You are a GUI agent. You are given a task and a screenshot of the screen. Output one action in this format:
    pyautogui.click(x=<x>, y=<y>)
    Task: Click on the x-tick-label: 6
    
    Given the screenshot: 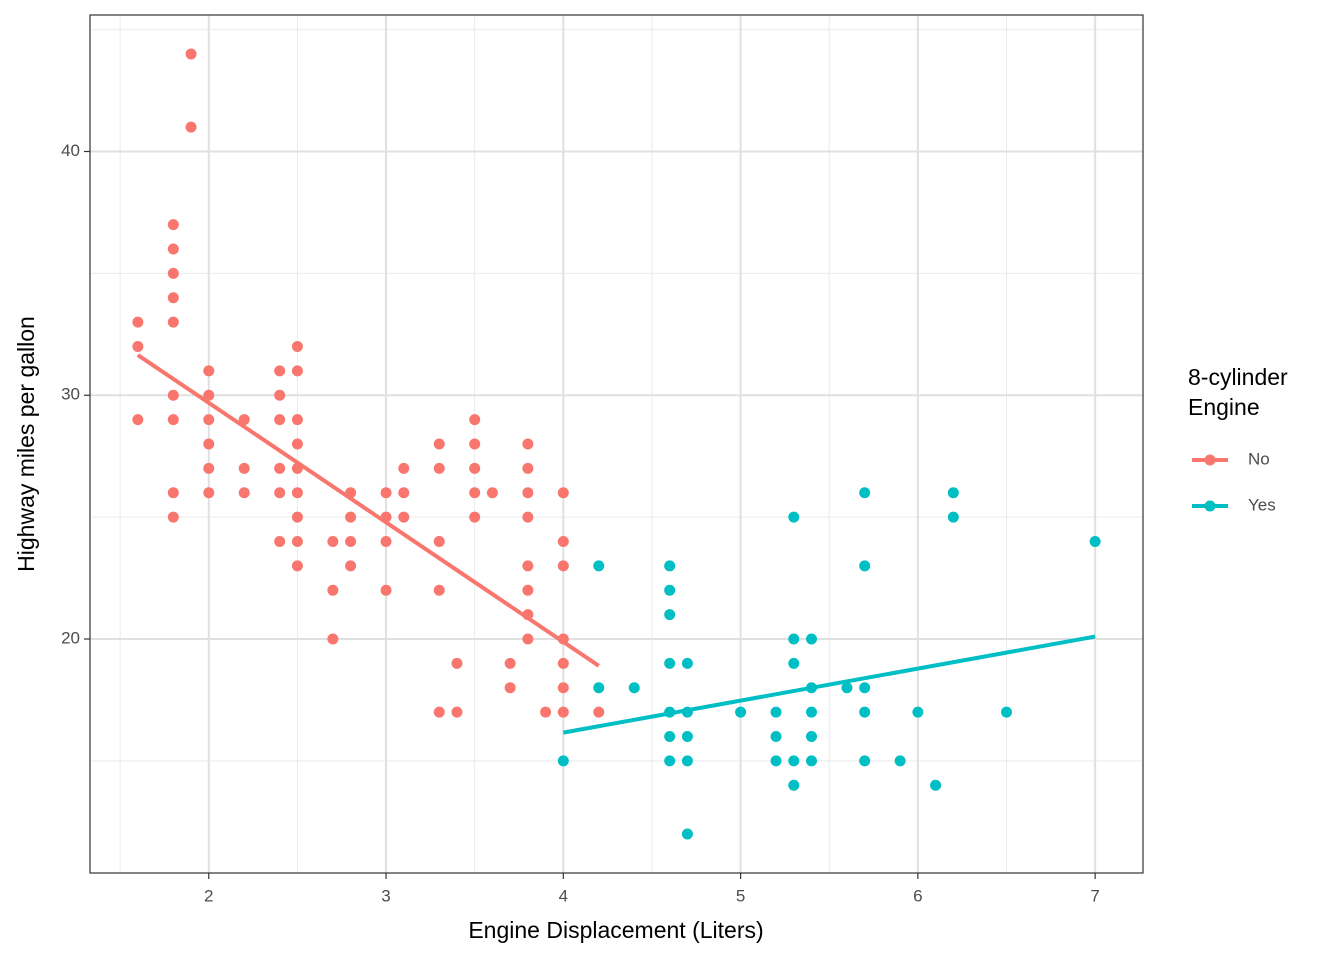 What is the action you would take?
    pyautogui.click(x=917, y=895)
    